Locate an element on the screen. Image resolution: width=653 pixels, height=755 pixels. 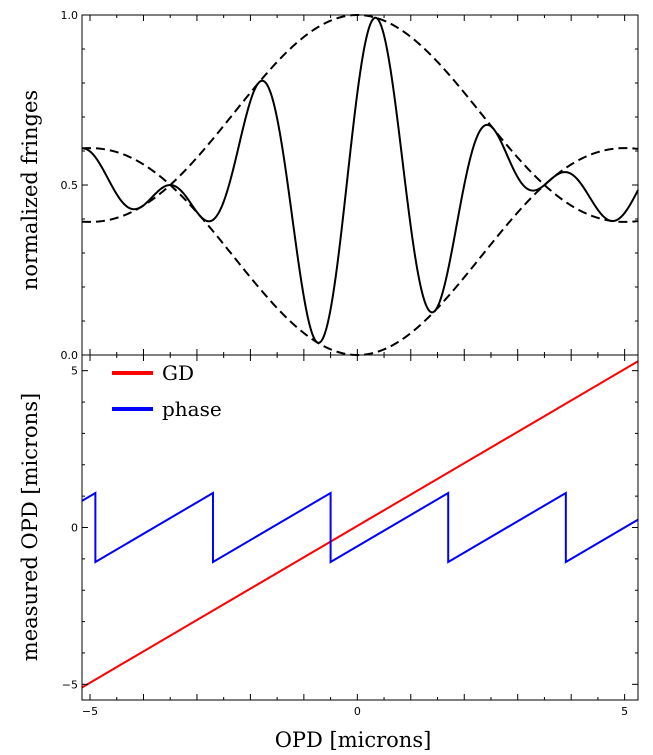
y-tick-label: 0.0 is located at coordinates (70, 355).